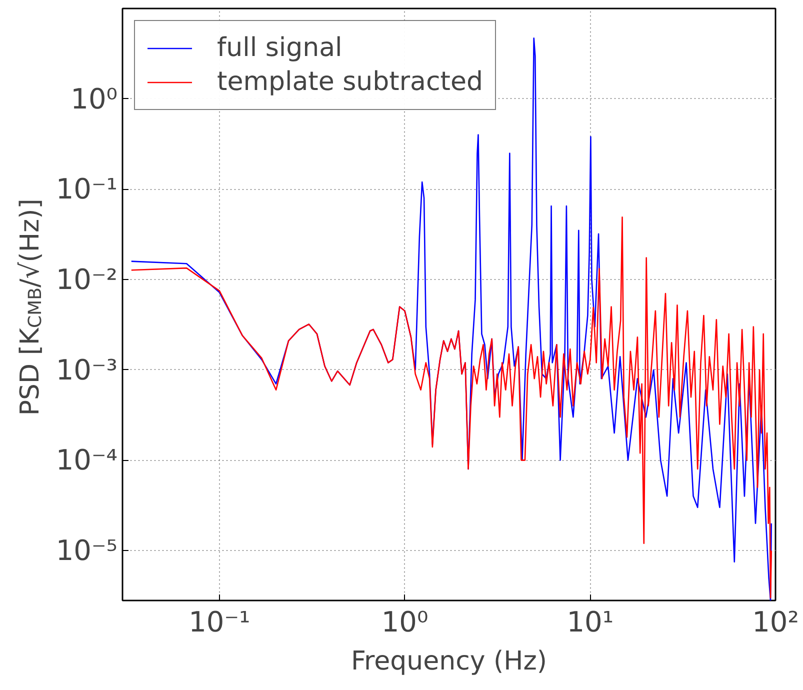  Describe the element at coordinates (775, 622) in the screenshot. I see `x-tick-label: 10²` at that location.